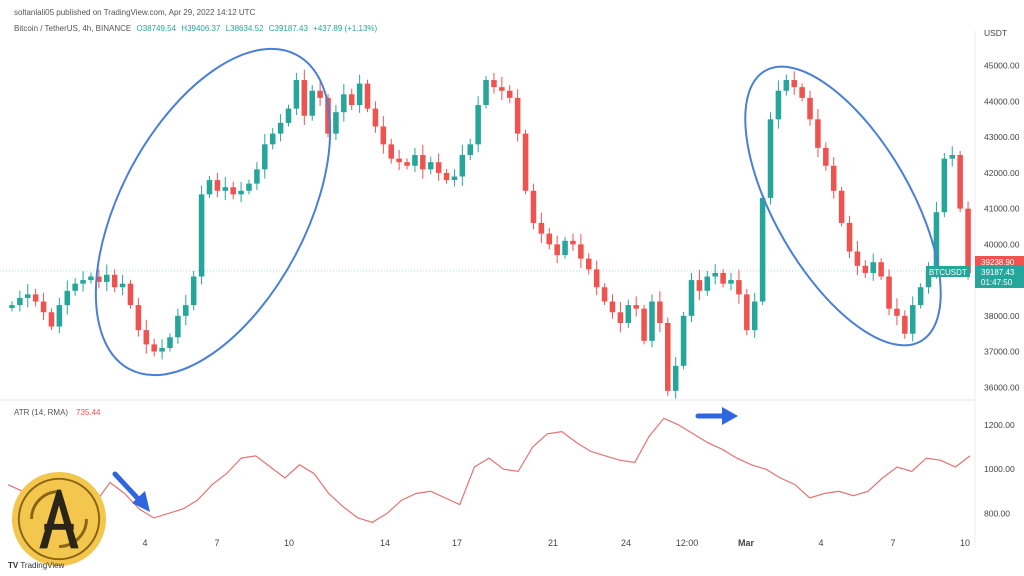 The image size is (1024, 576). Describe the element at coordinates (1002, 209) in the screenshot. I see `price-tick-label: 41000.00` at that location.